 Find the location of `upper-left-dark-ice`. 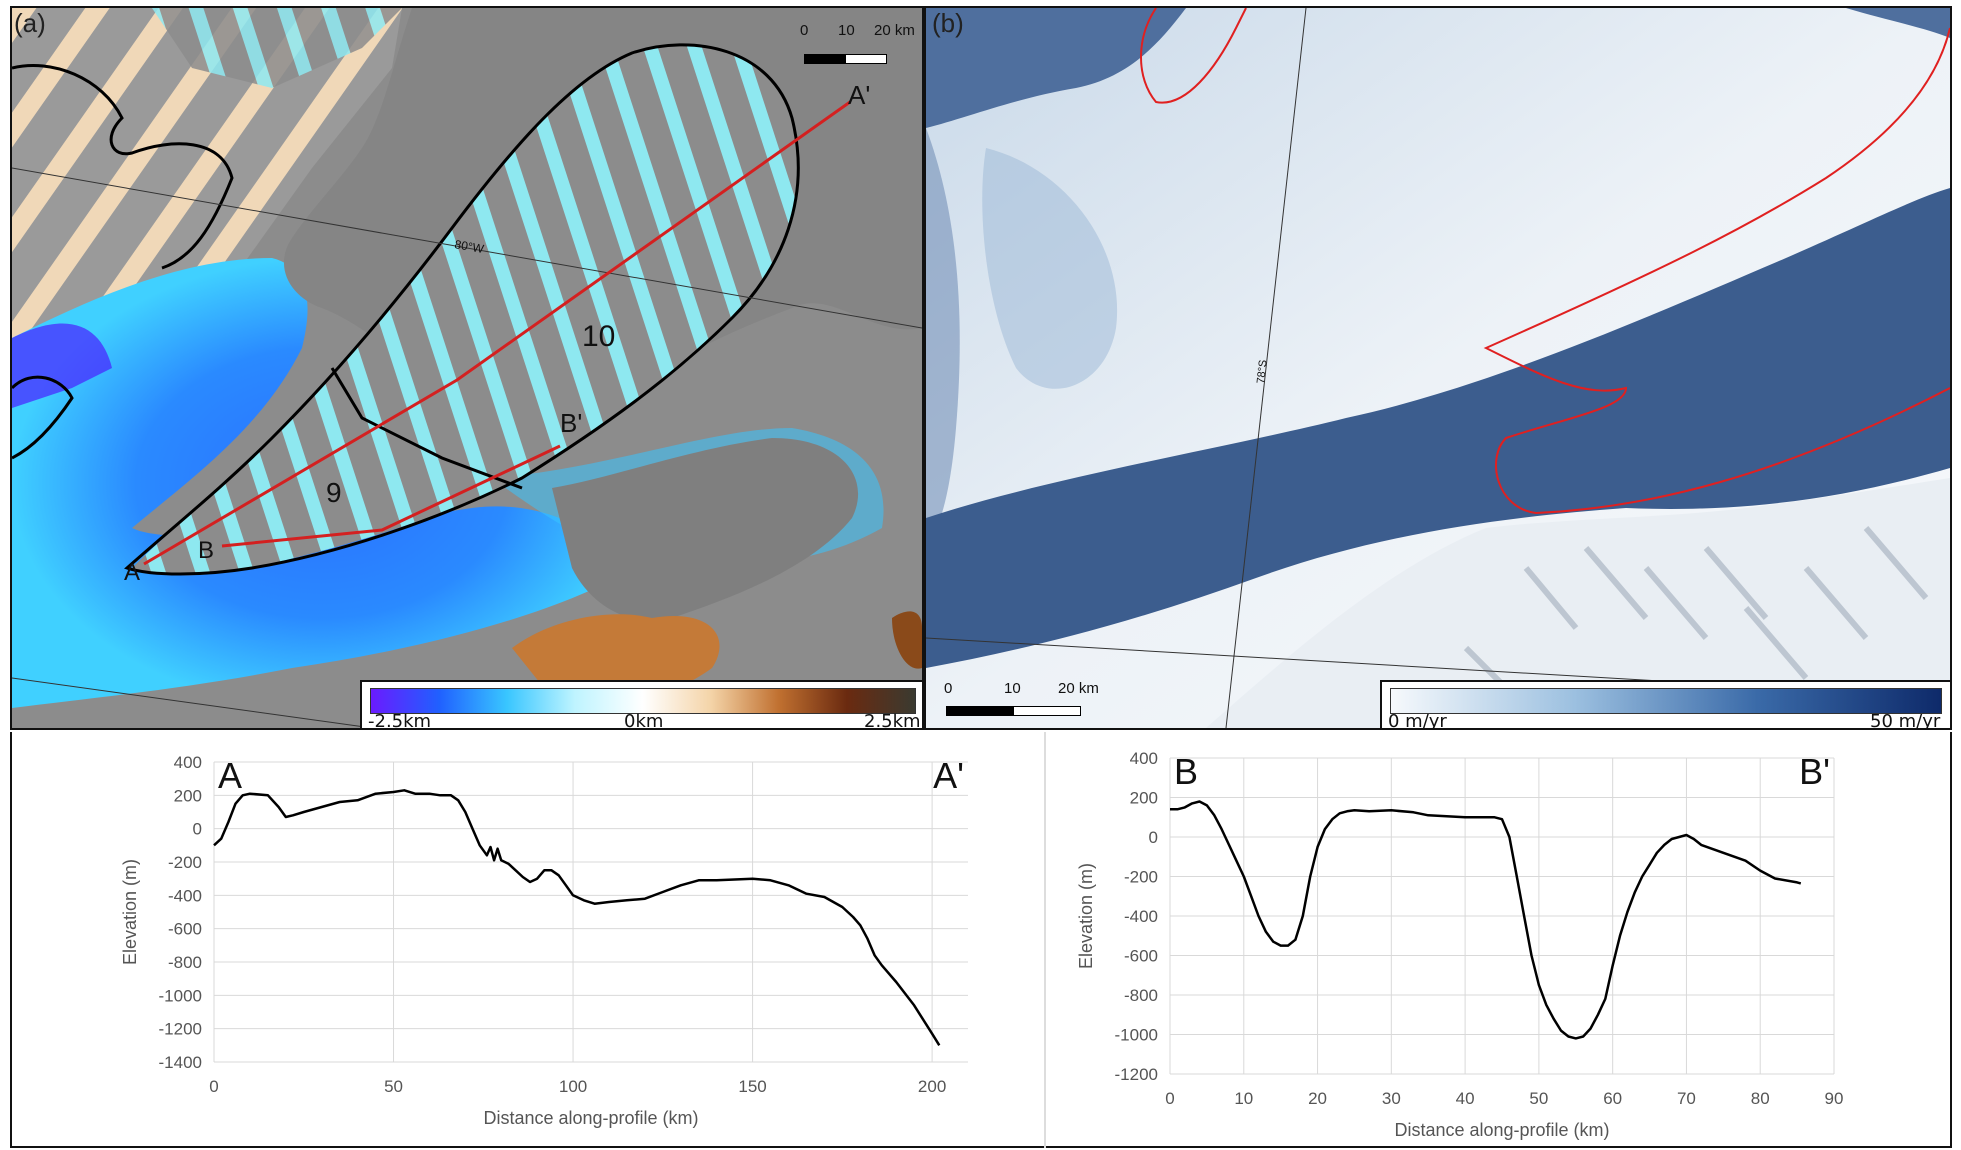

upper-left-dark-ice is located at coordinates (1056, 68).